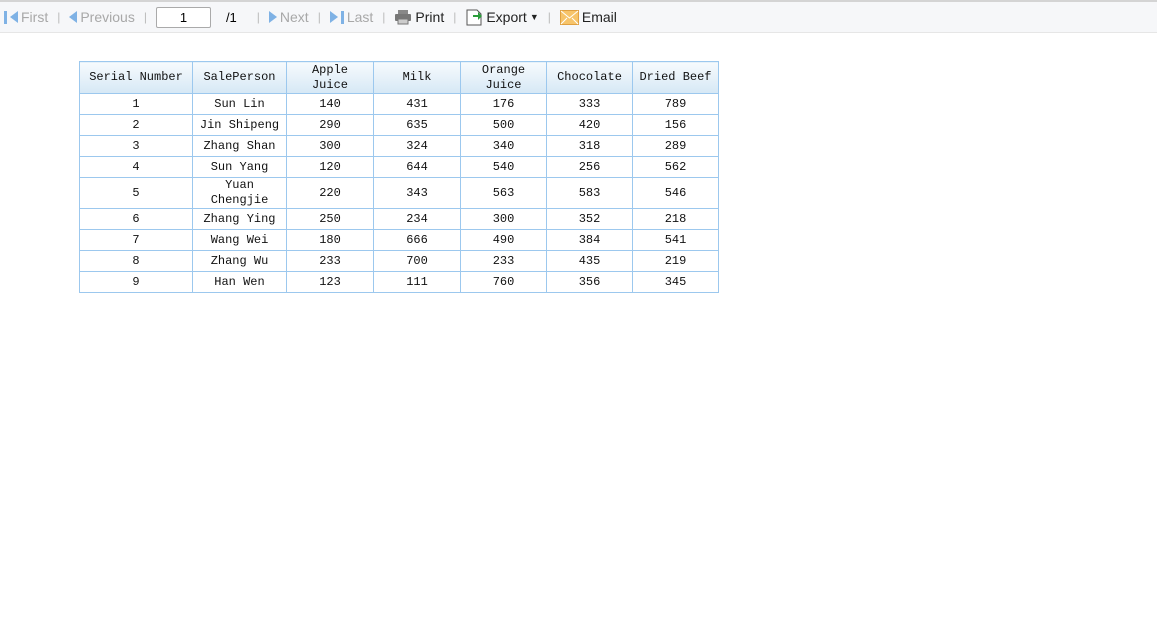  I want to click on printer-icon, so click(403, 17).